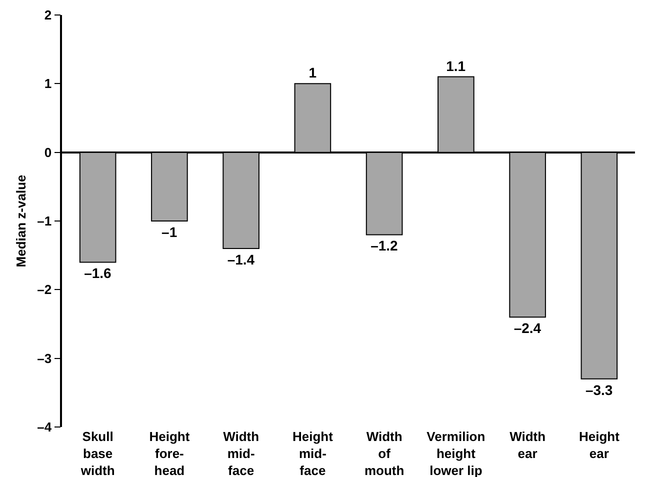 This screenshot has width=649, height=477. I want to click on y-tick-label: –3, so click(44, 358).